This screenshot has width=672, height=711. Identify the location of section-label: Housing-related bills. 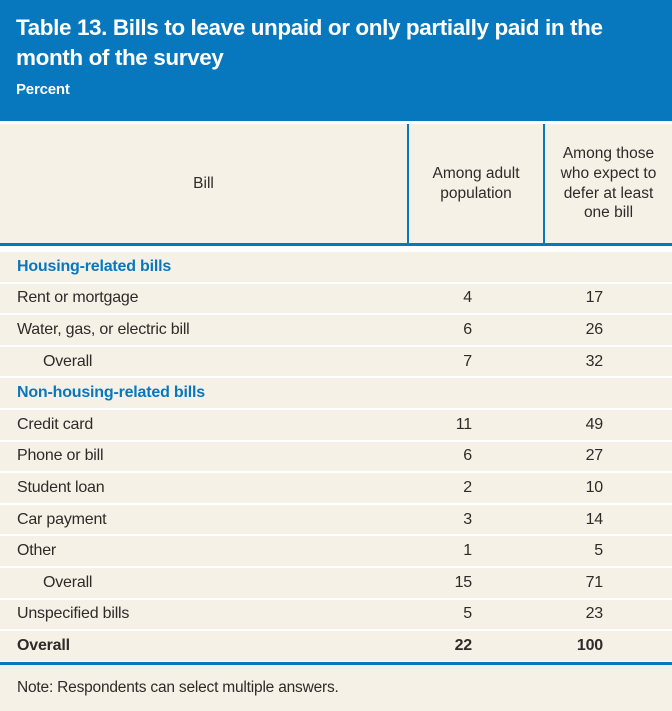
(94, 266).